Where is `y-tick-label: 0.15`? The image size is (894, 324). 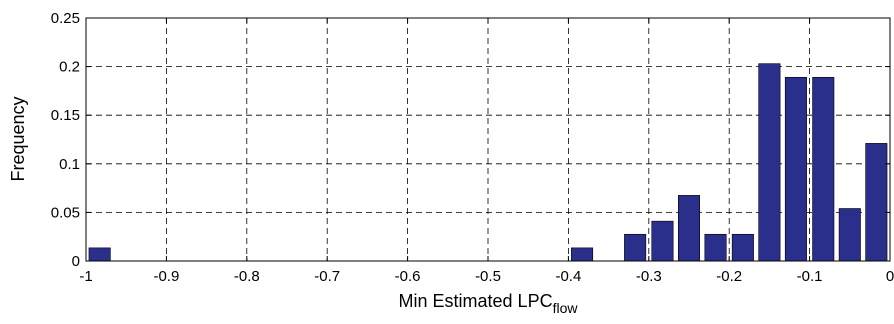
y-tick-label: 0.15 is located at coordinates (65, 115).